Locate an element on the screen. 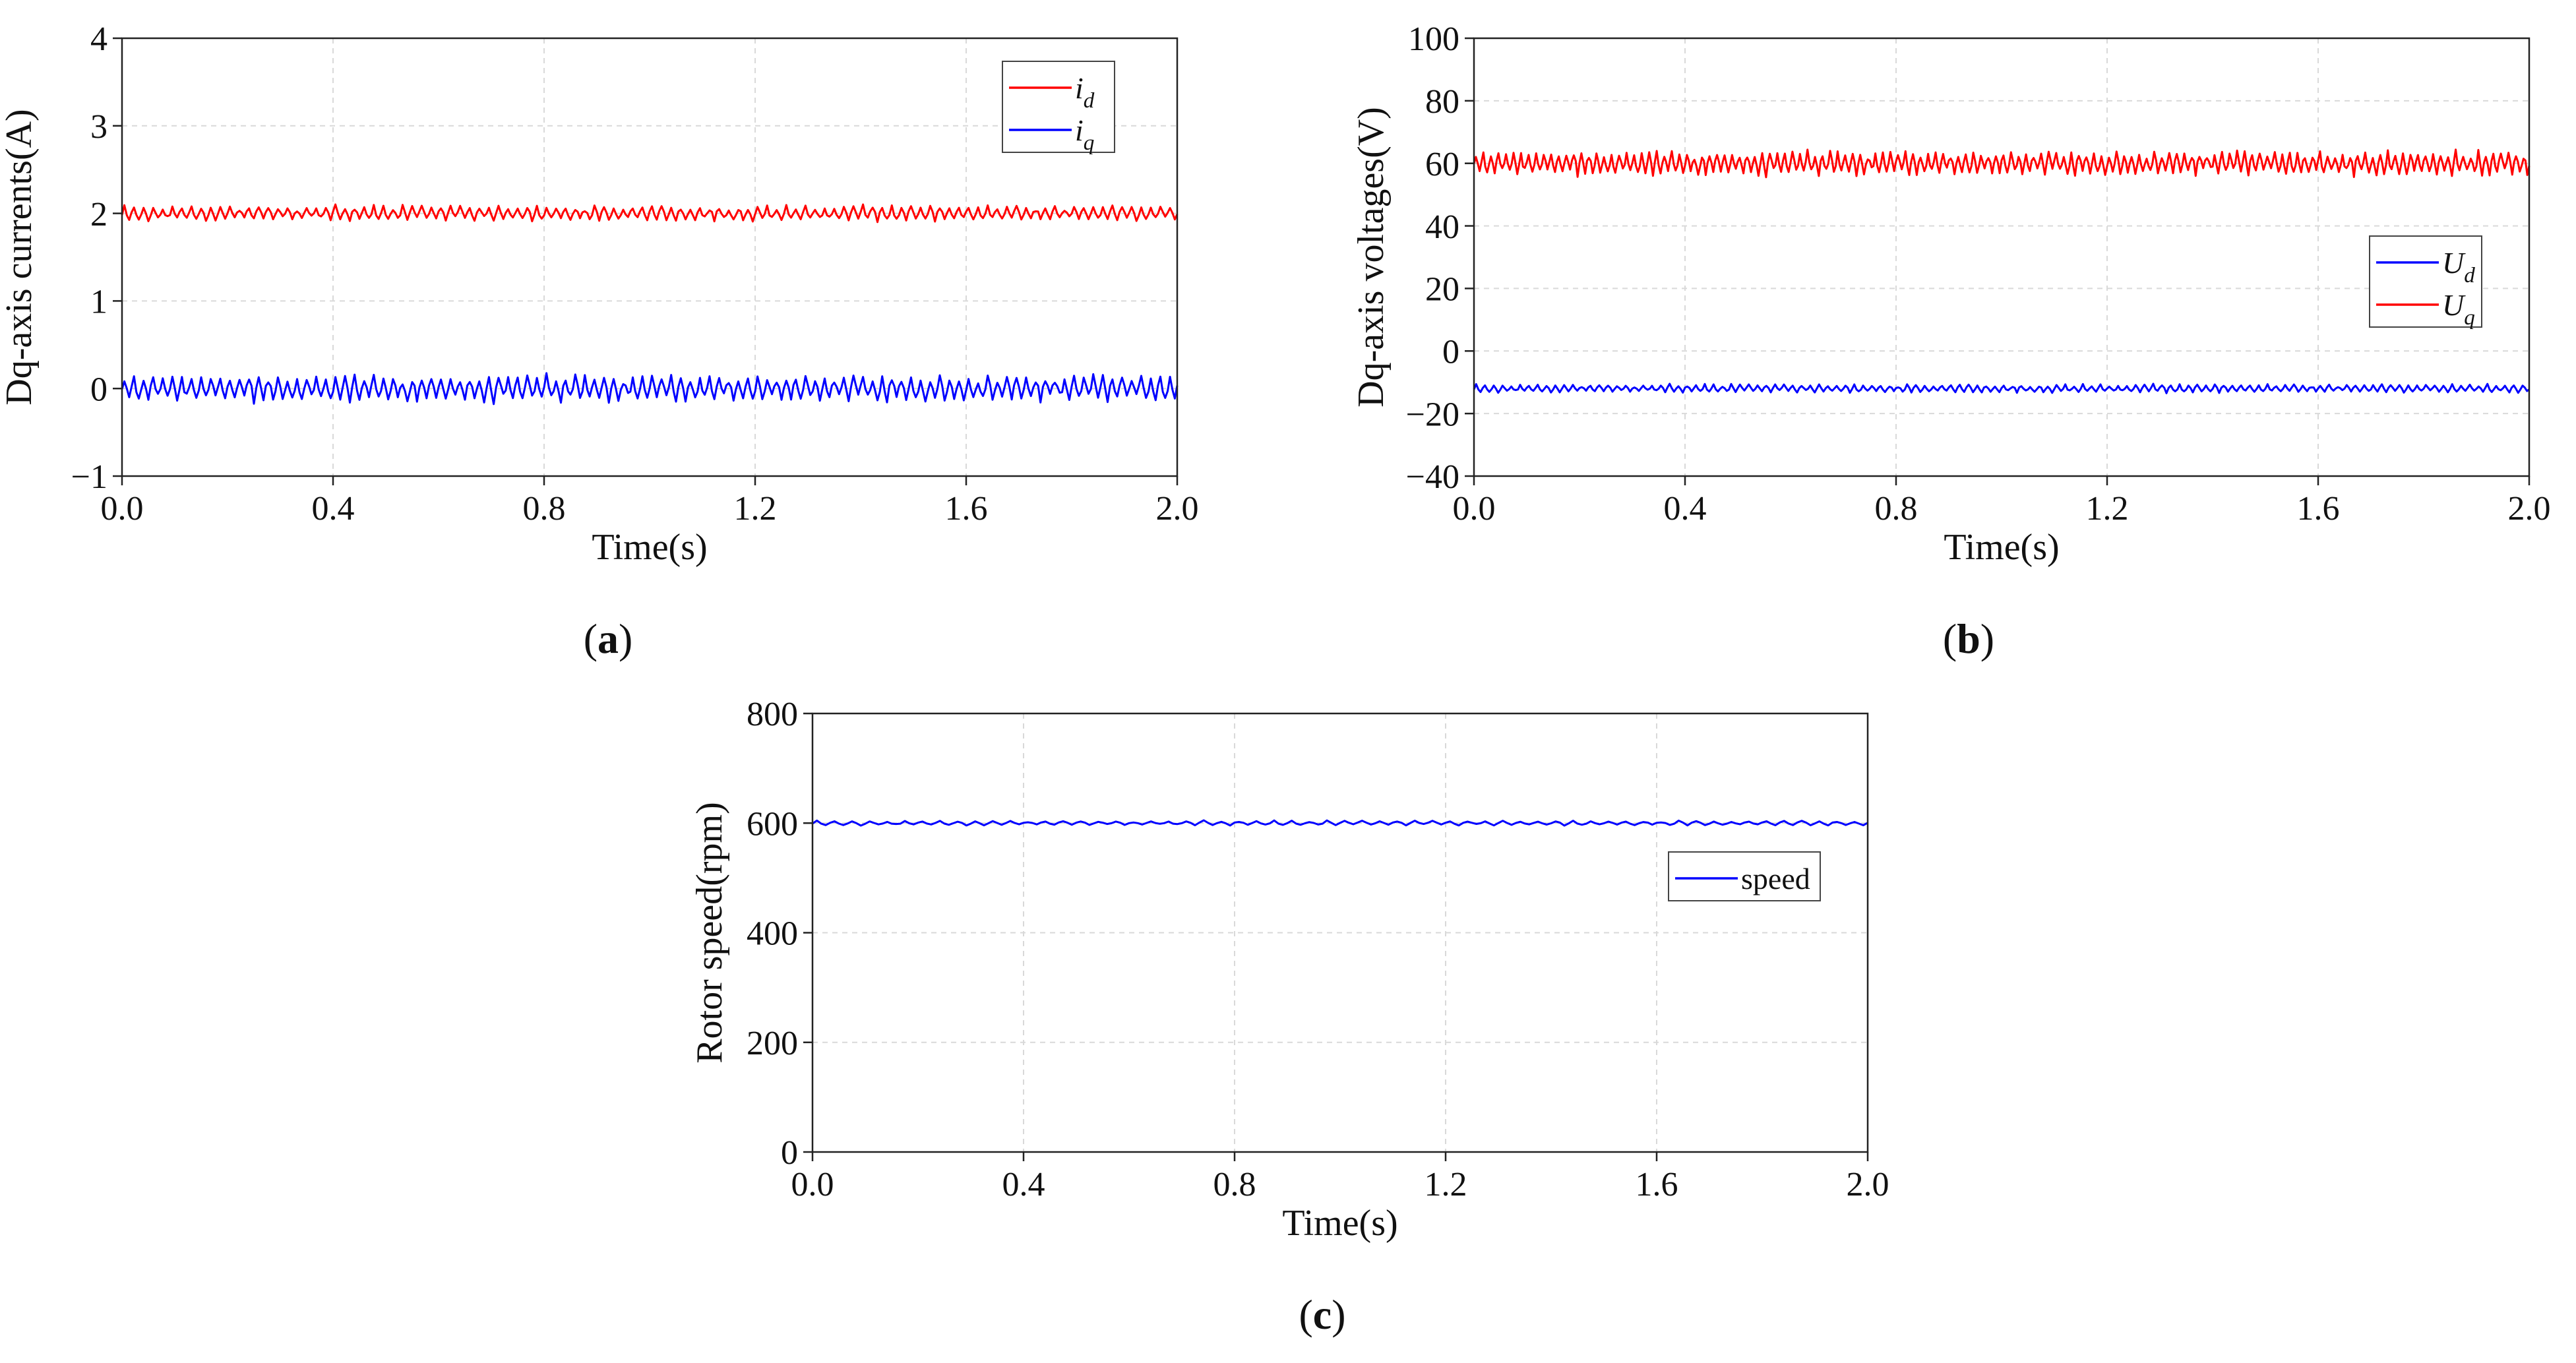  panel-a-legend-box is located at coordinates (1058, 107).